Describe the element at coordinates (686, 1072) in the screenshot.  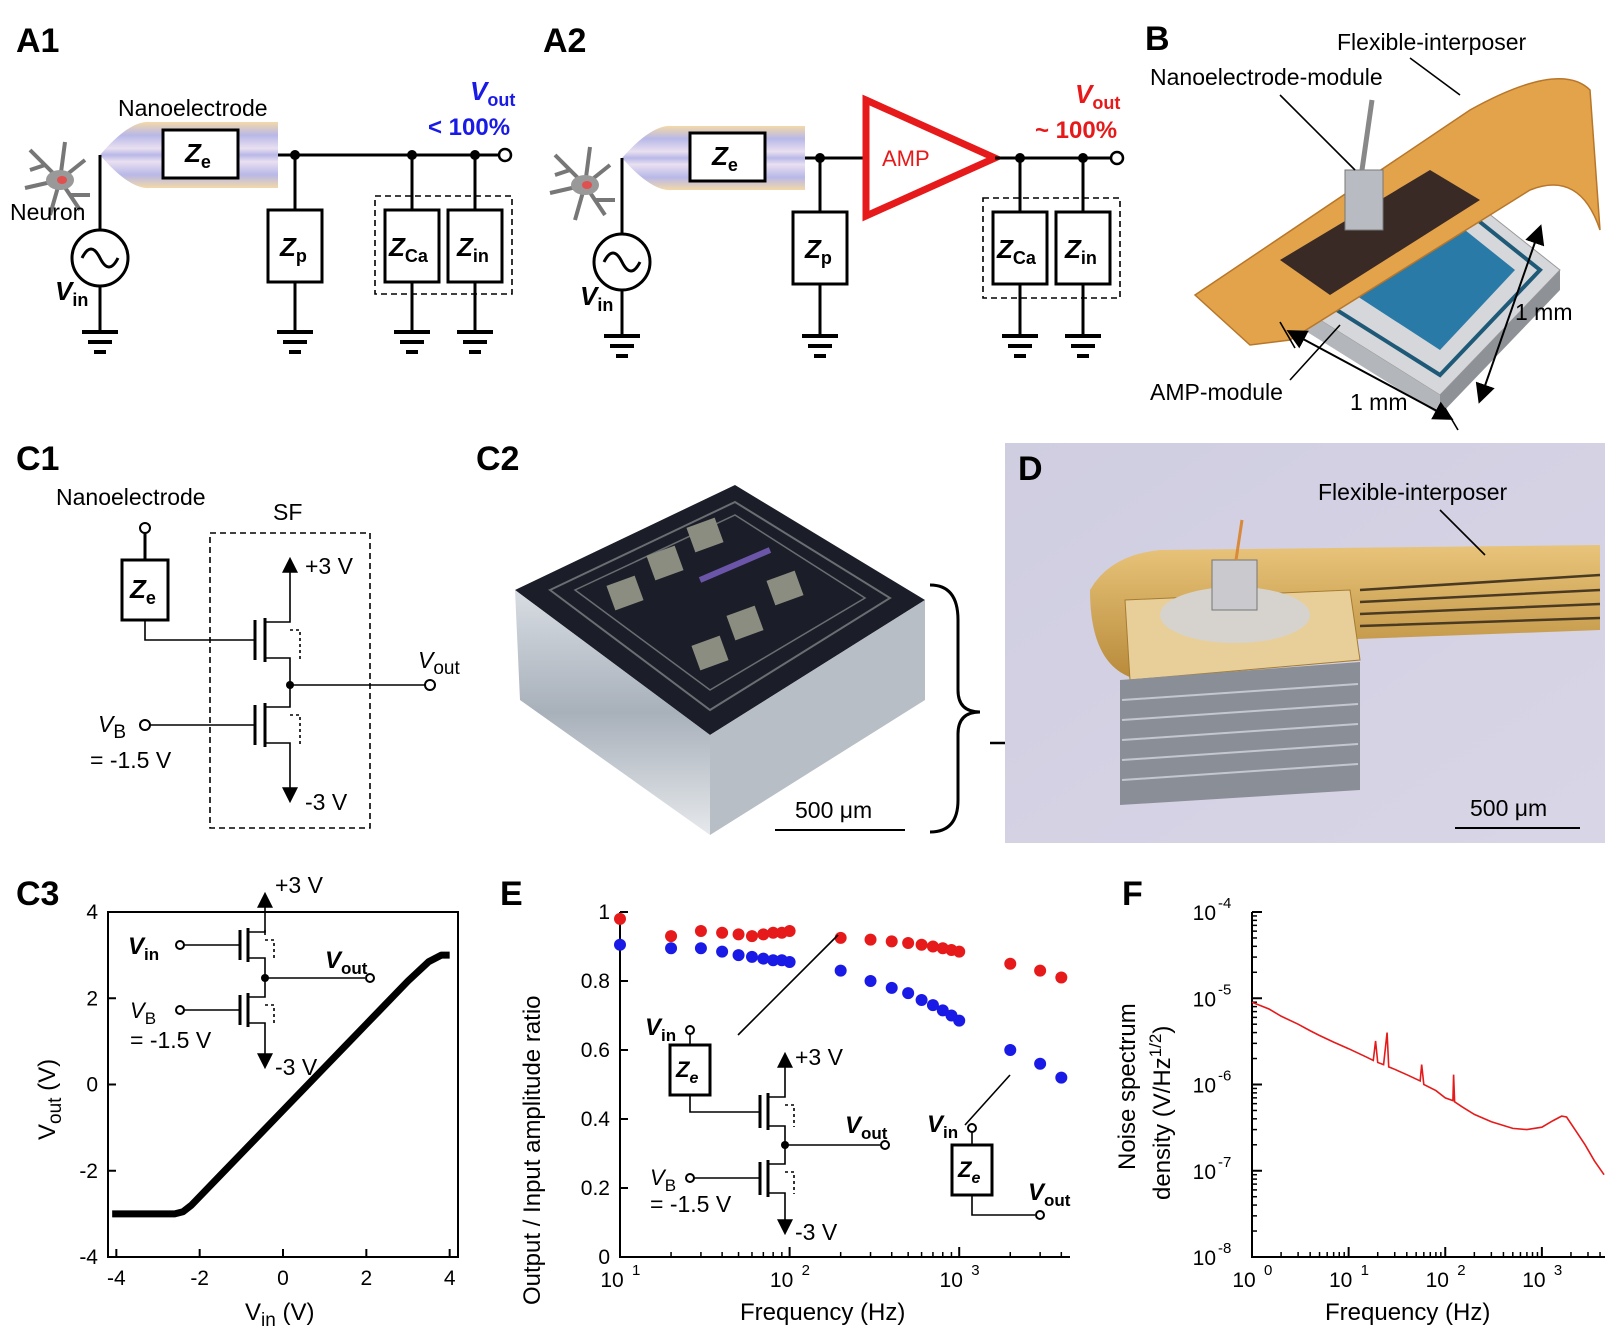
I see `e-ze: Ze` at that location.